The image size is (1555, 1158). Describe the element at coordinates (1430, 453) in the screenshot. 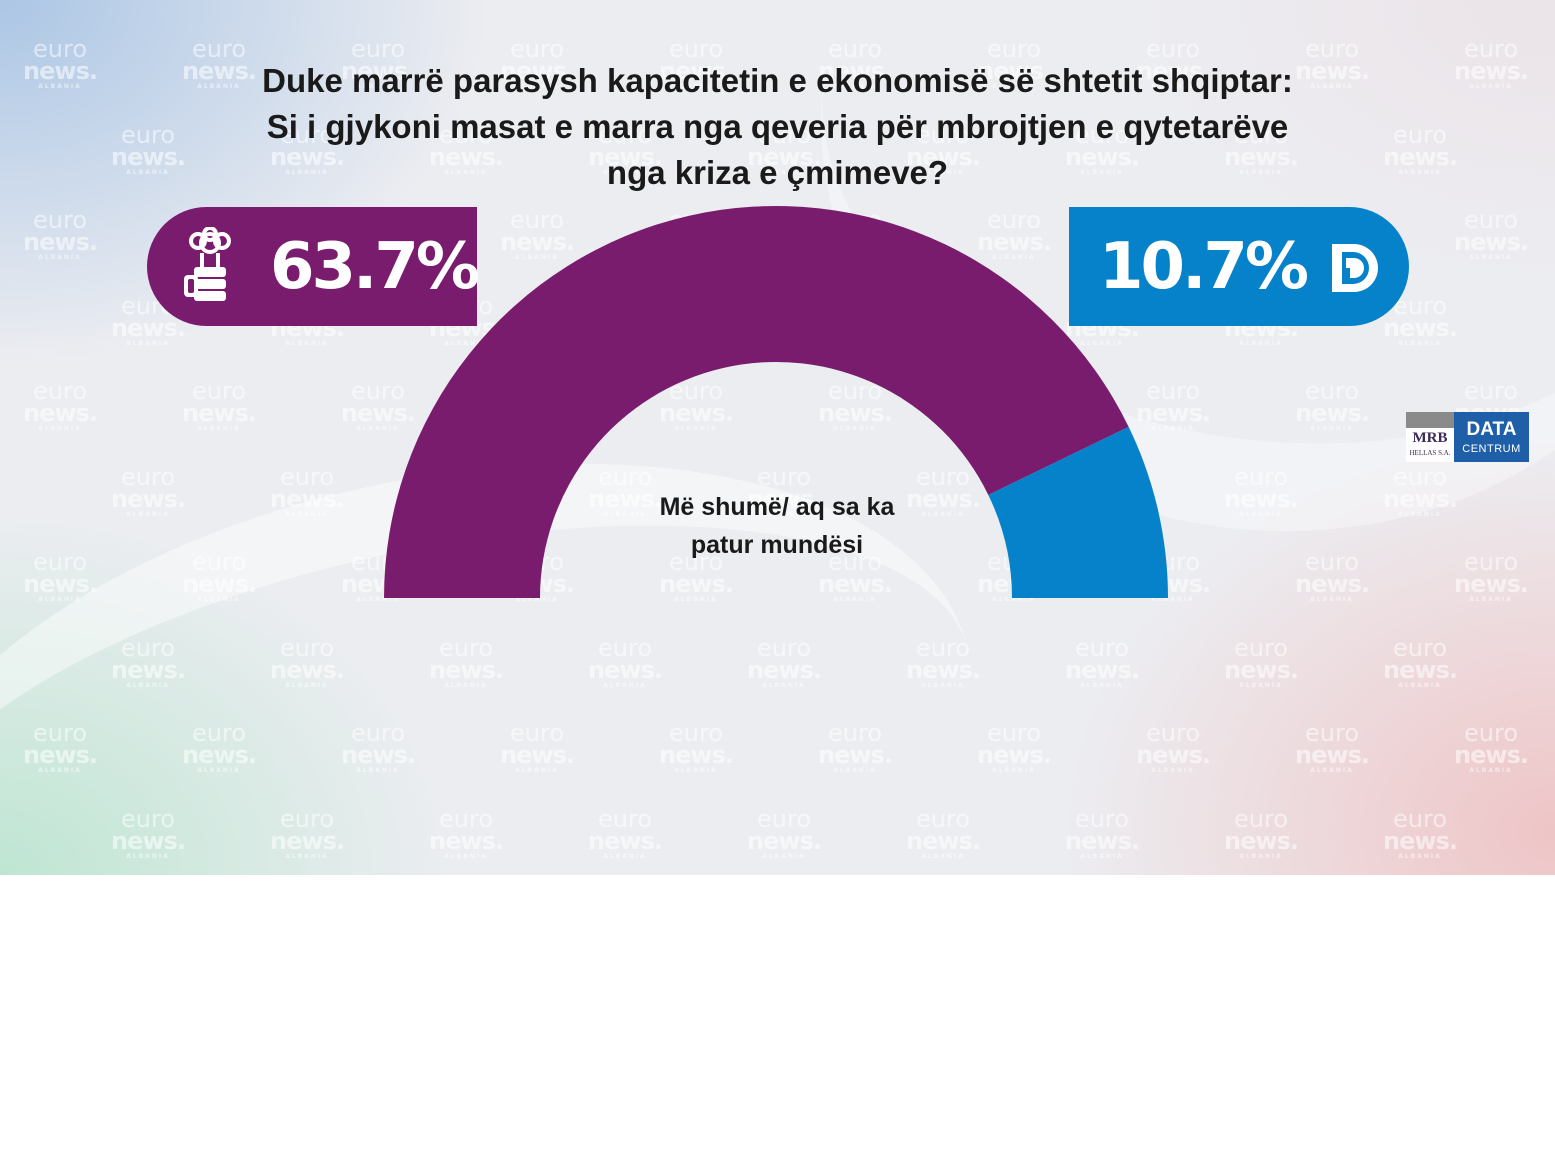

I see `mrb-subtext: HELLAS S.A.` at that location.